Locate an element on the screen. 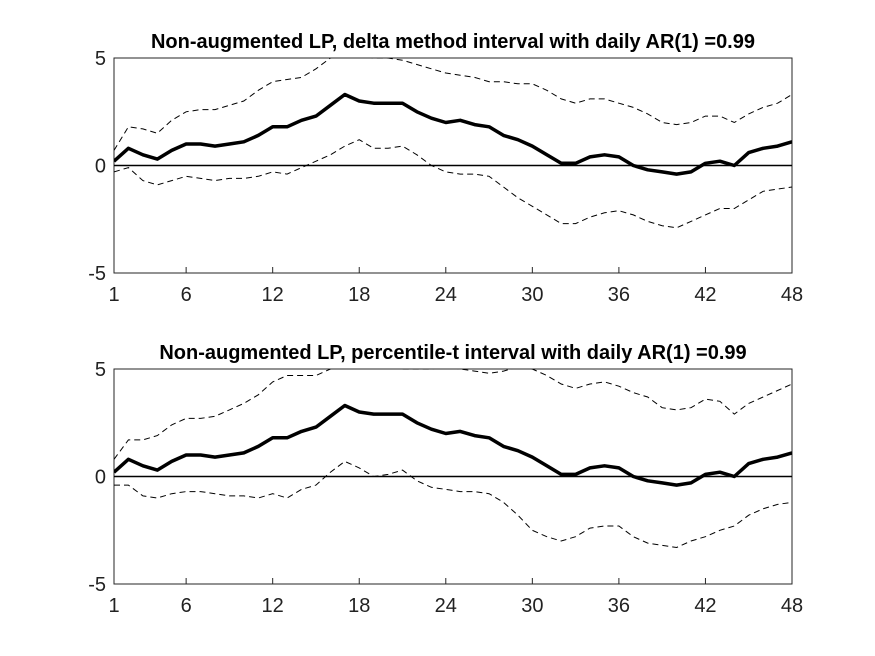  upper-interval-line is located at coordinates (453, 104).